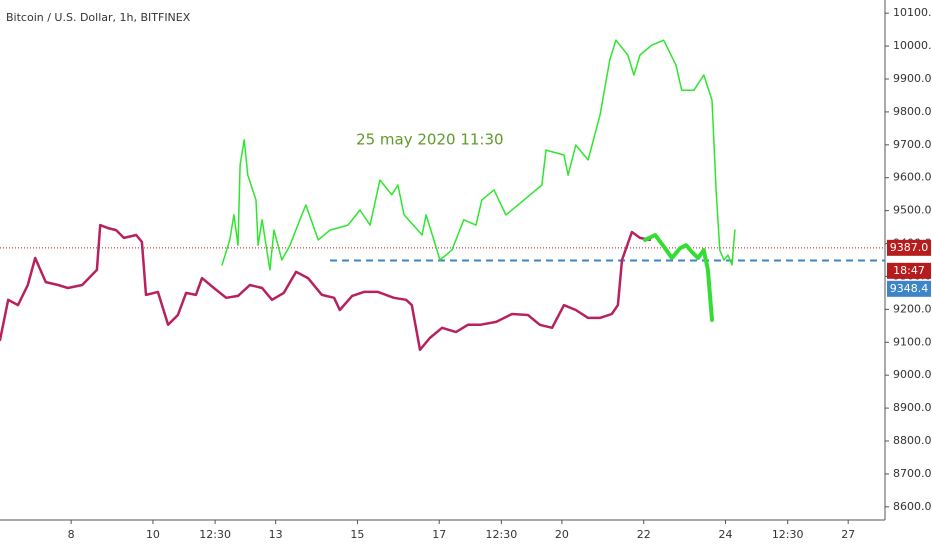  Describe the element at coordinates (912, 111) in the screenshot. I see `y-tick-label: 9800.0` at that location.